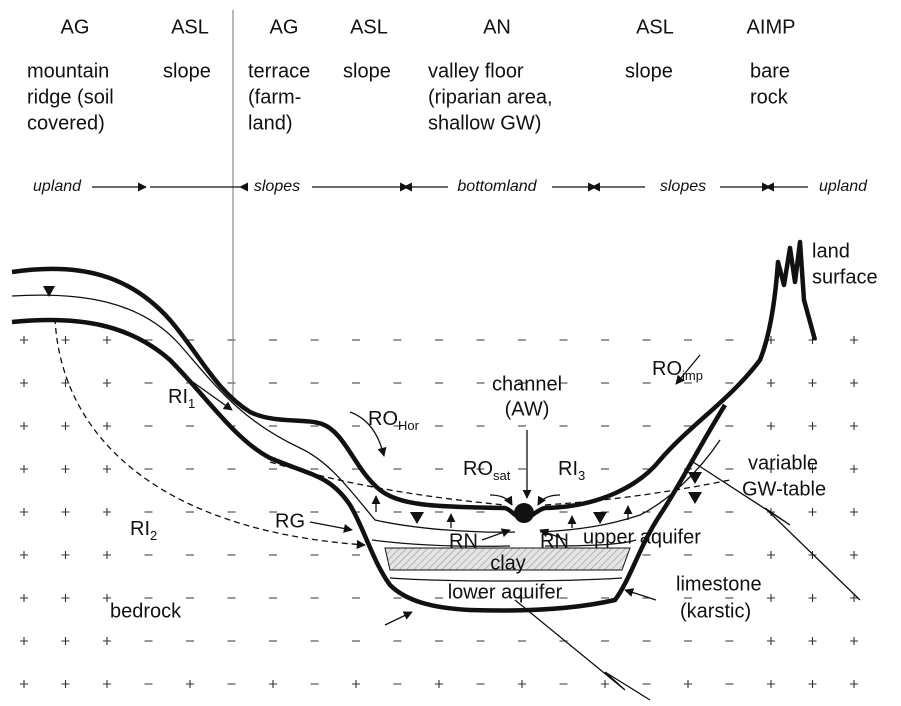 The image size is (901, 706). Describe the element at coordinates (279, 71) in the screenshot. I see `column-desc: terrace` at that location.